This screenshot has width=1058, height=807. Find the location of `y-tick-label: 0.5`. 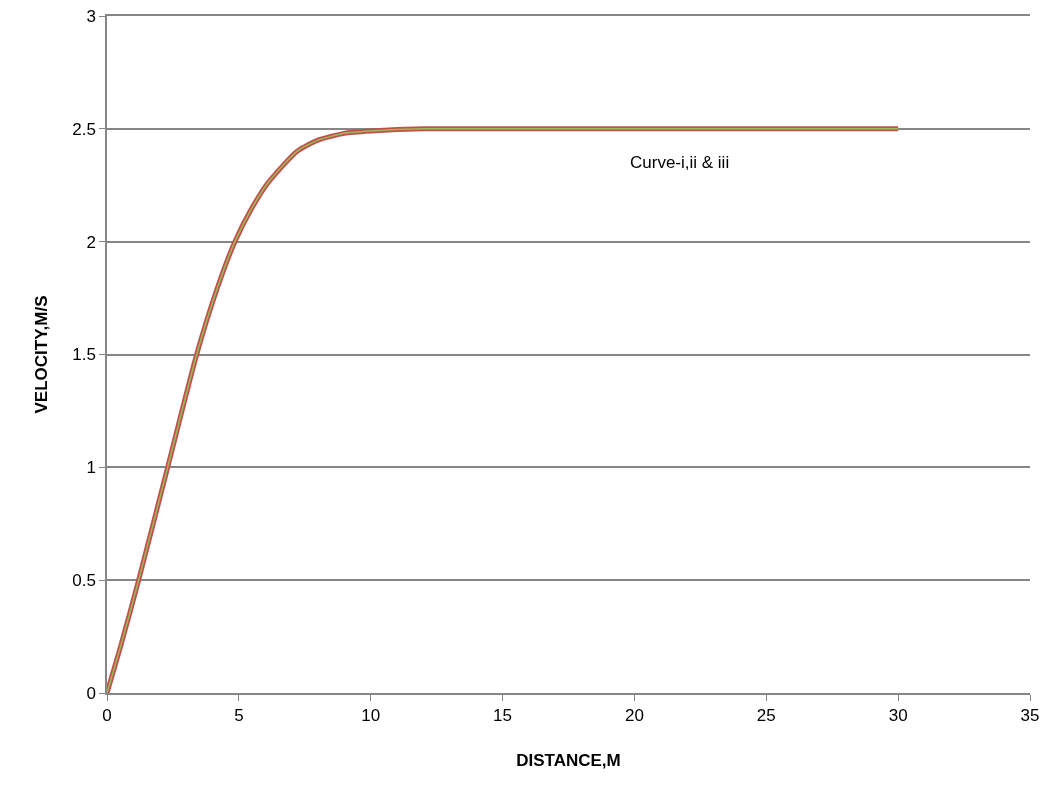

y-tick-label: 0.5 is located at coordinates (84, 581).